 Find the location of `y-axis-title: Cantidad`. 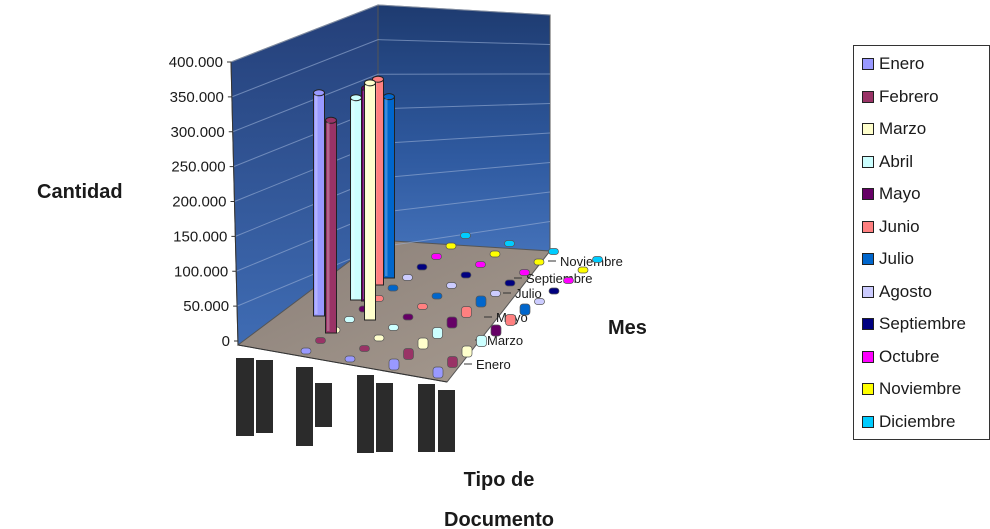

y-axis-title: Cantidad is located at coordinates (80, 192).